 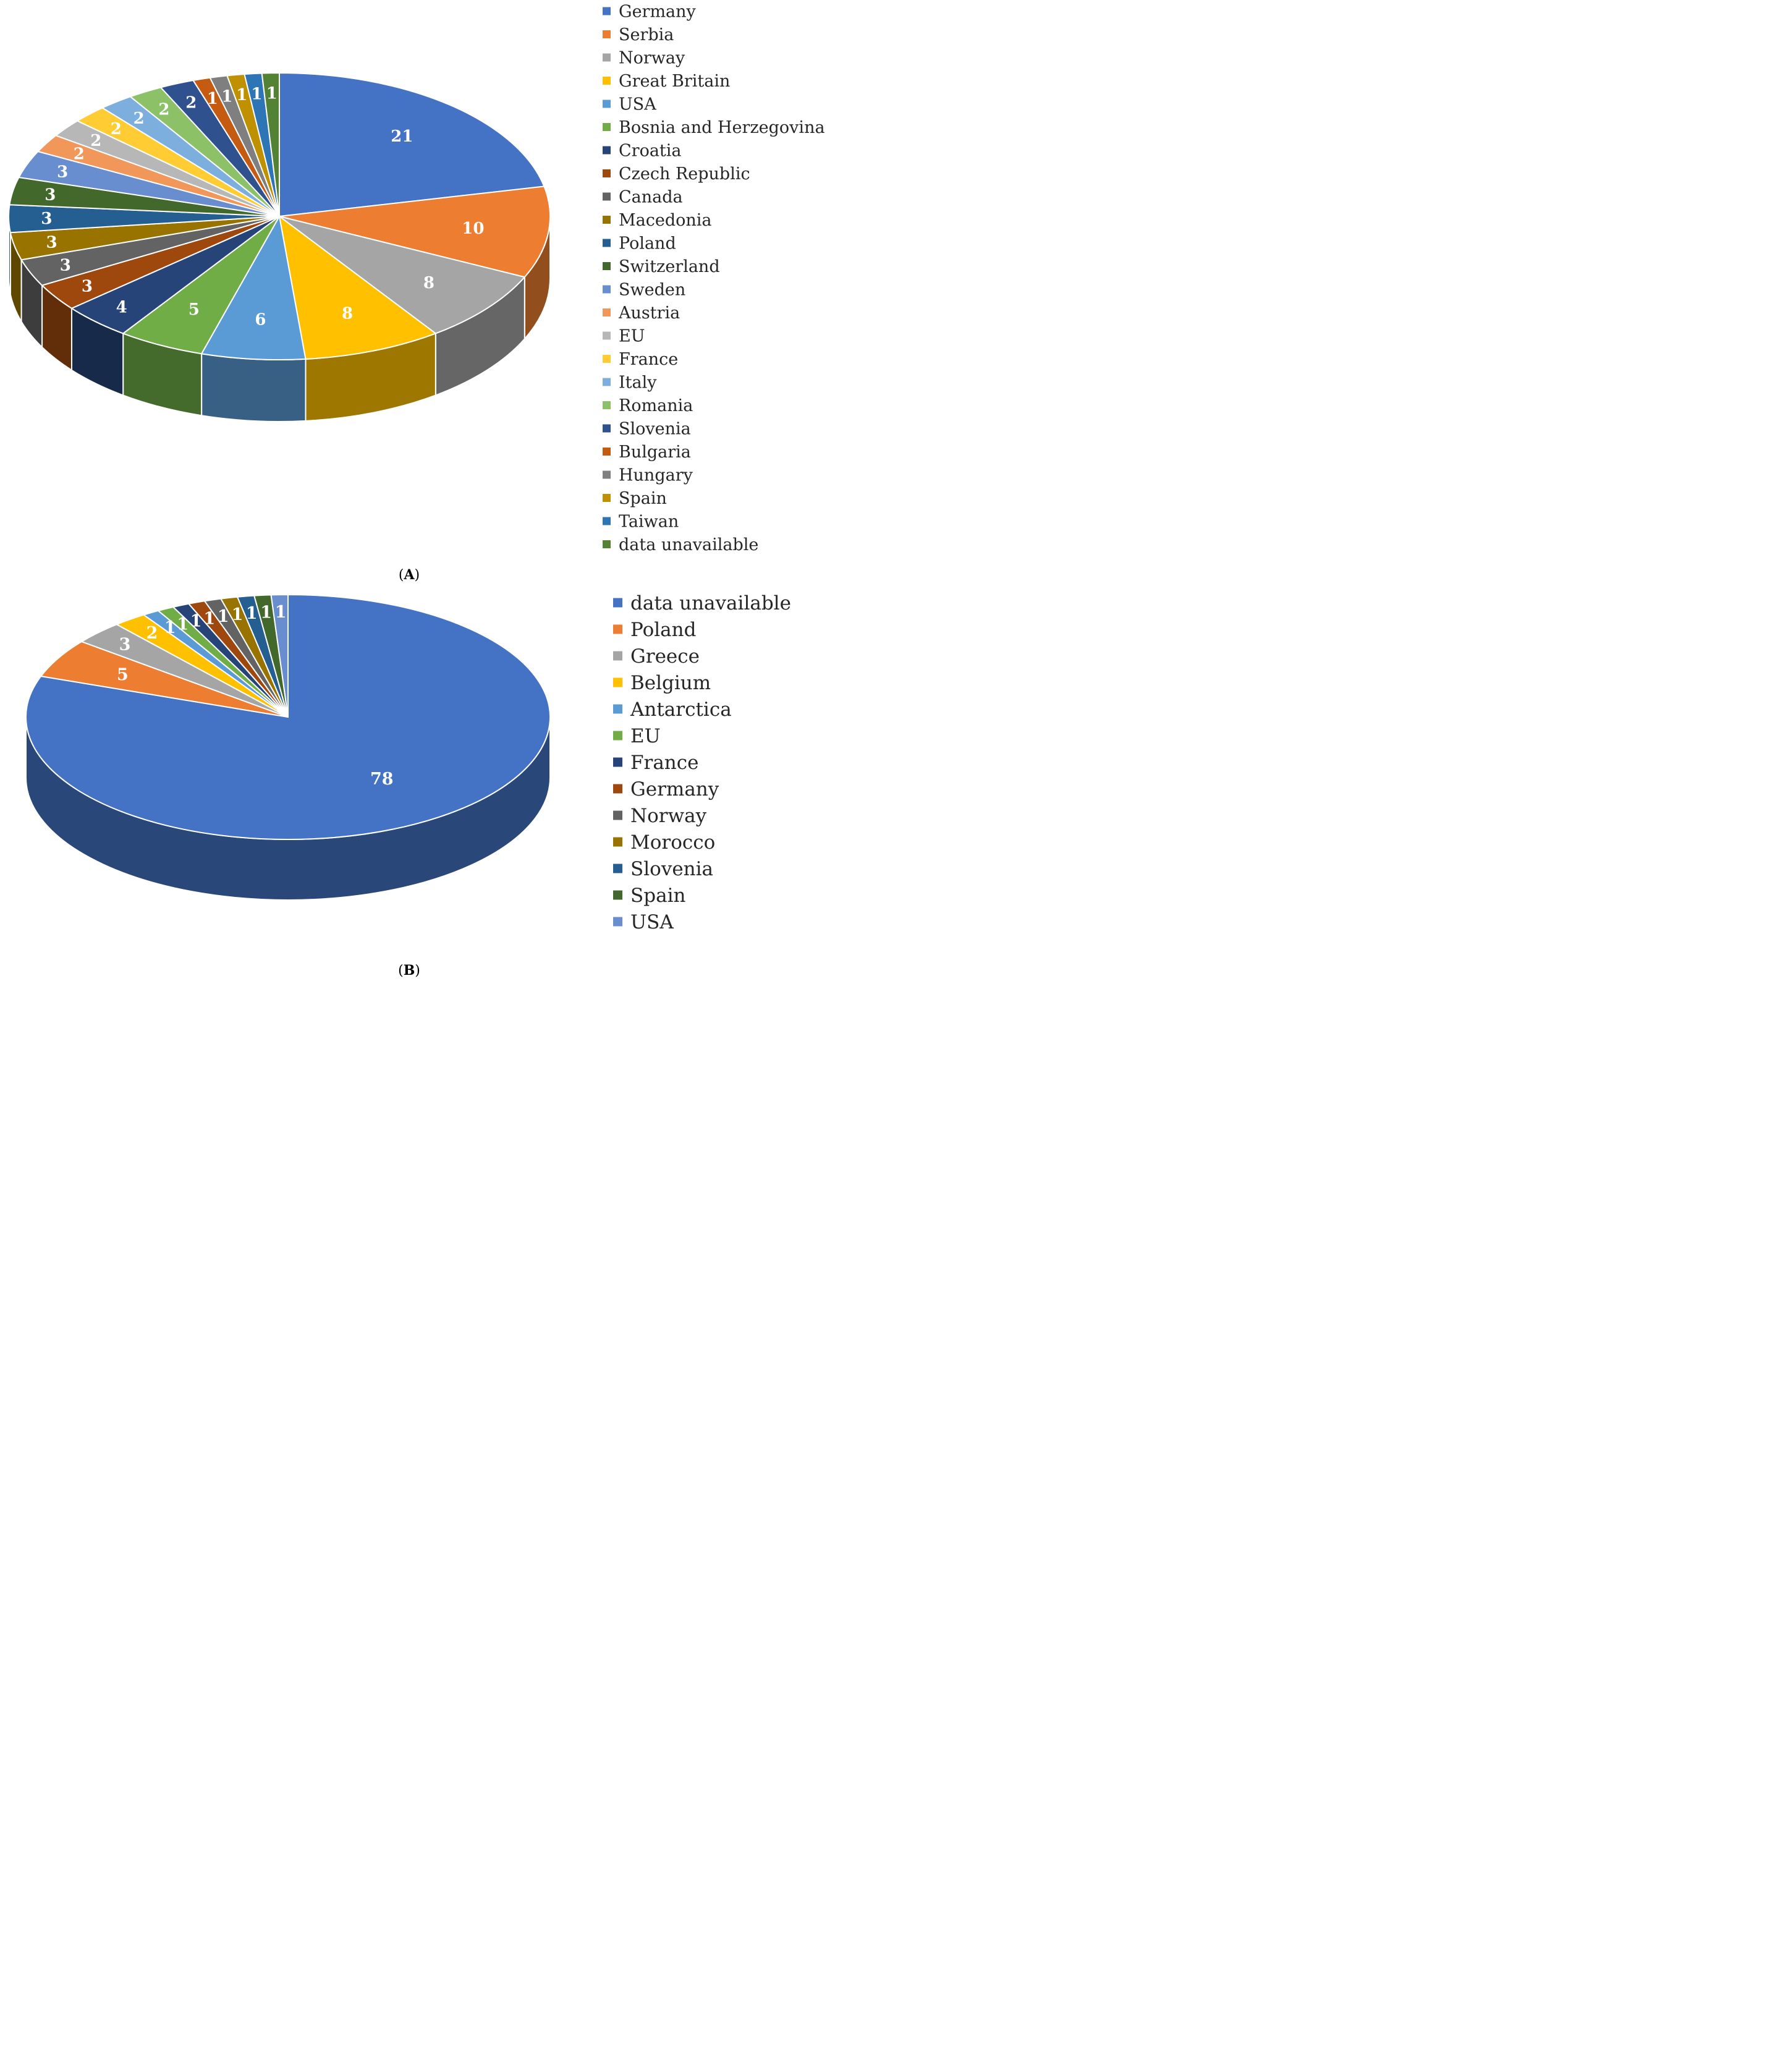 What do you see at coordinates (382, 779) in the screenshot?
I see `b-data-label-data-unavailable: 78` at bounding box center [382, 779].